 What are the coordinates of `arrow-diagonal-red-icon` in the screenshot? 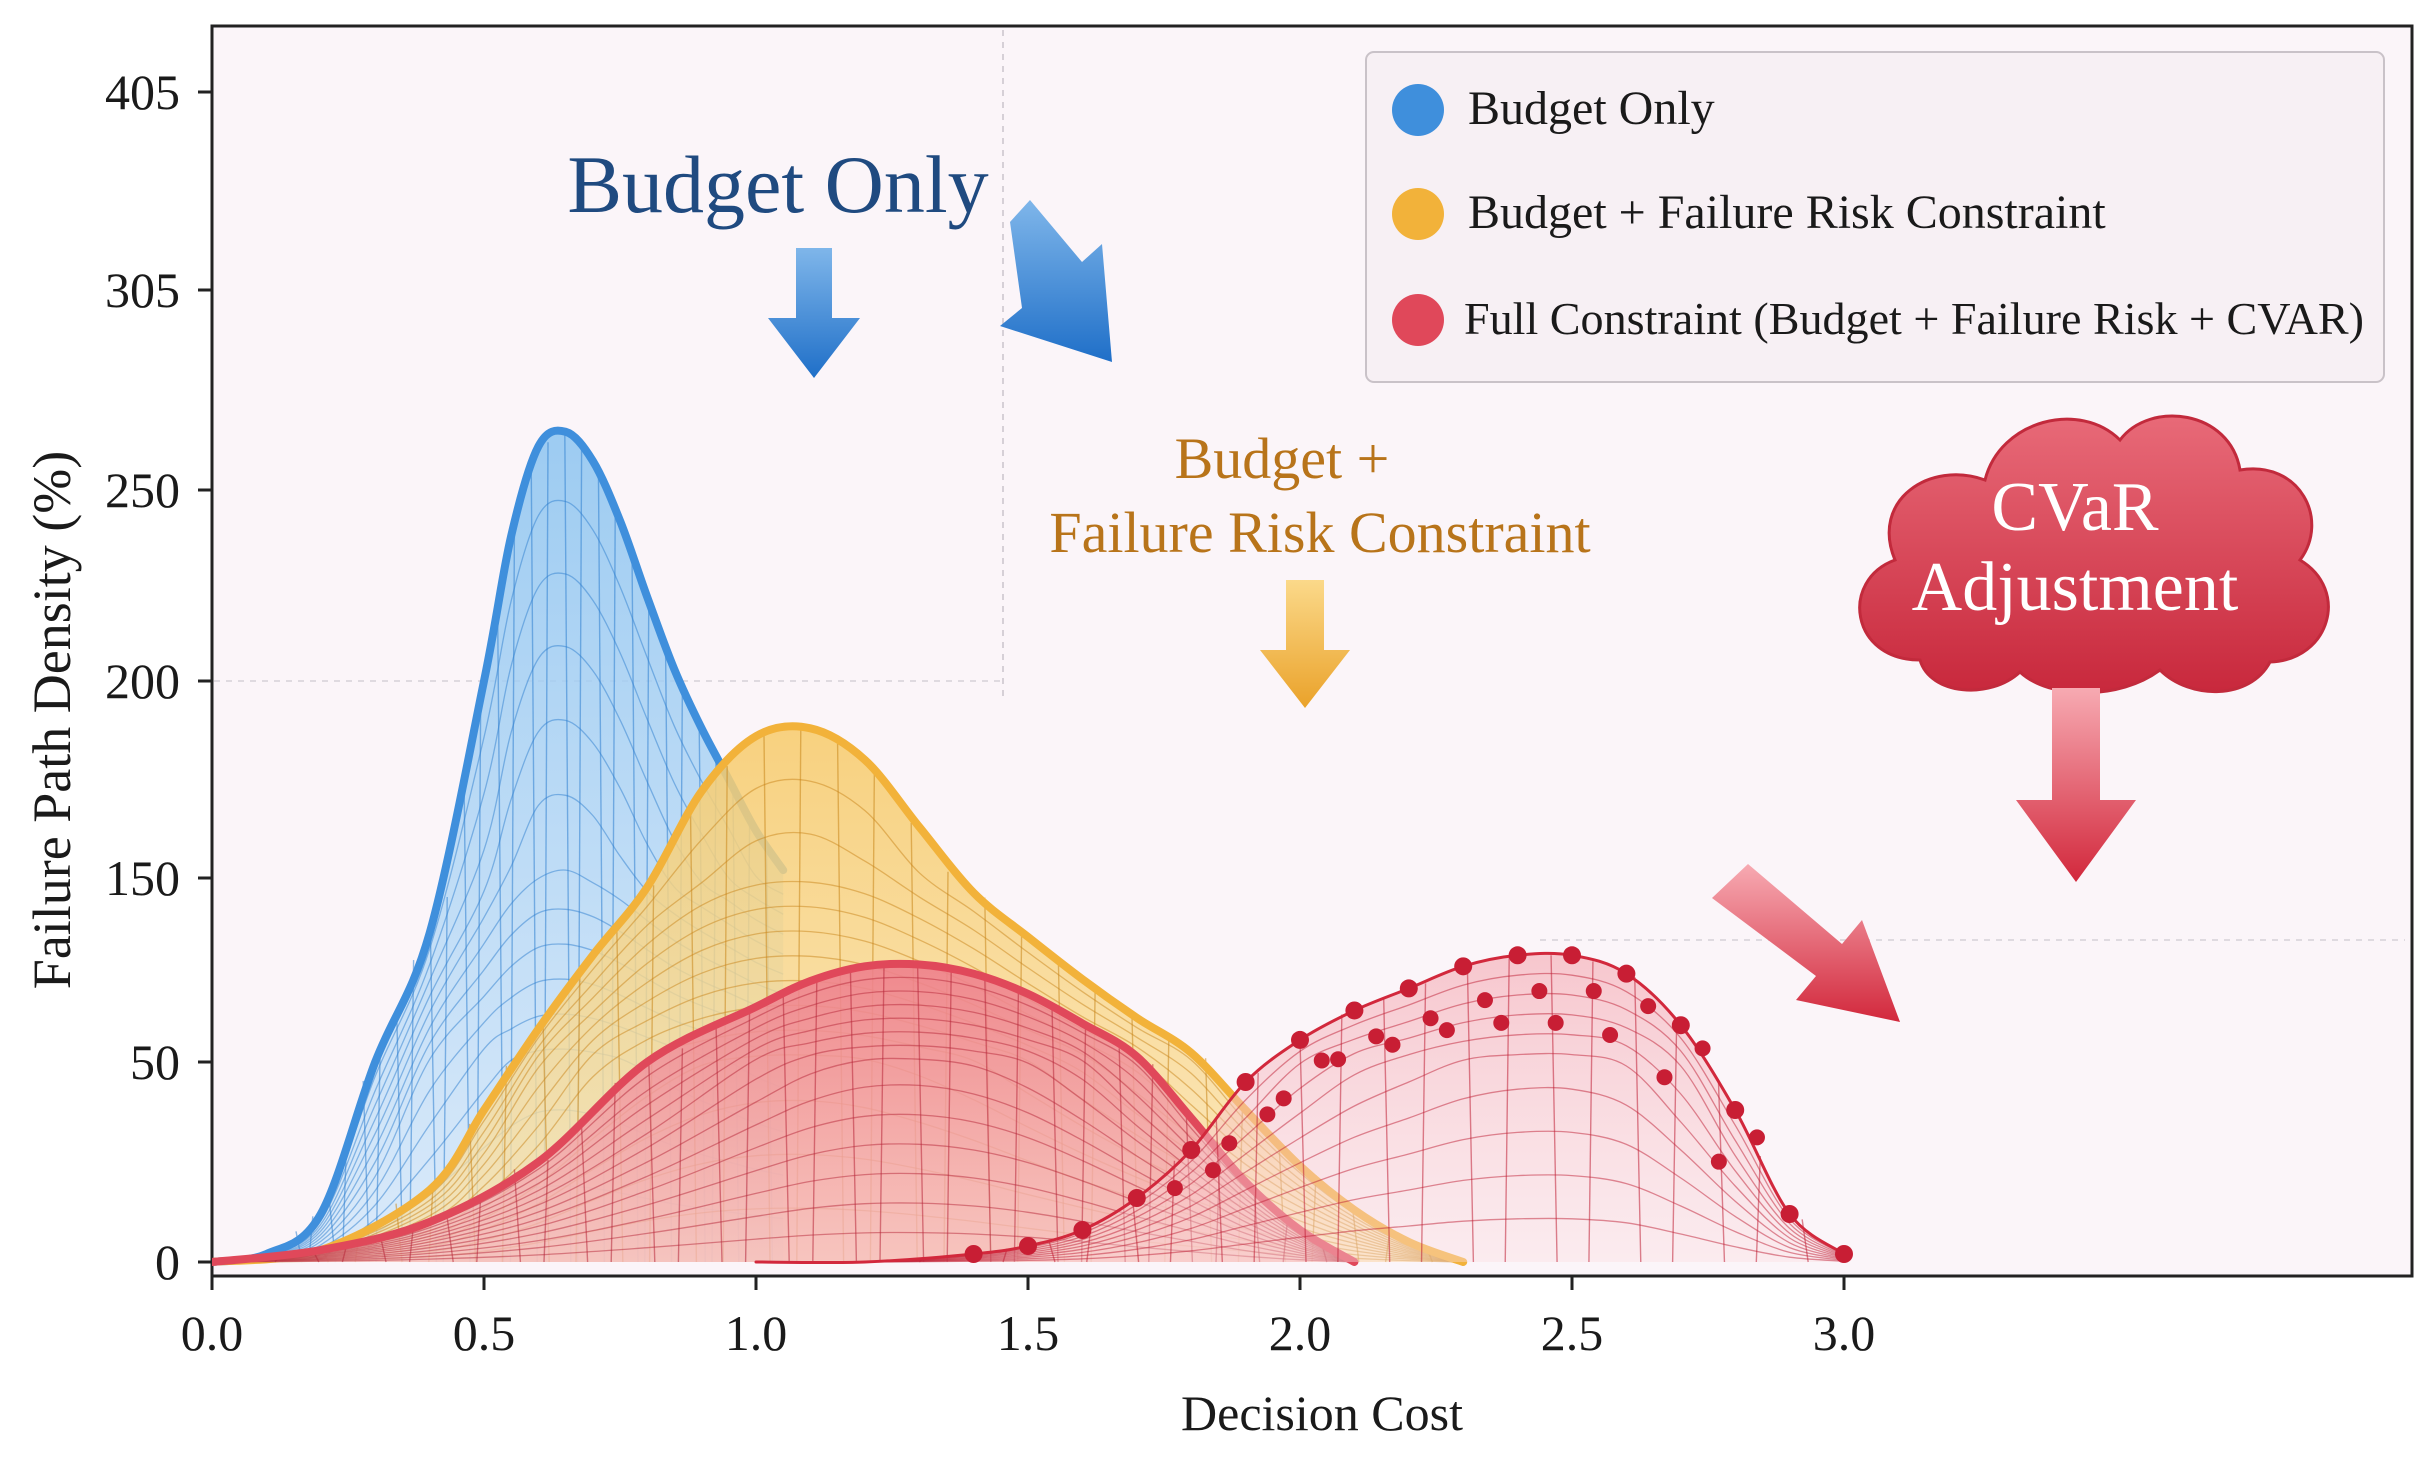 It's located at (1806, 943).